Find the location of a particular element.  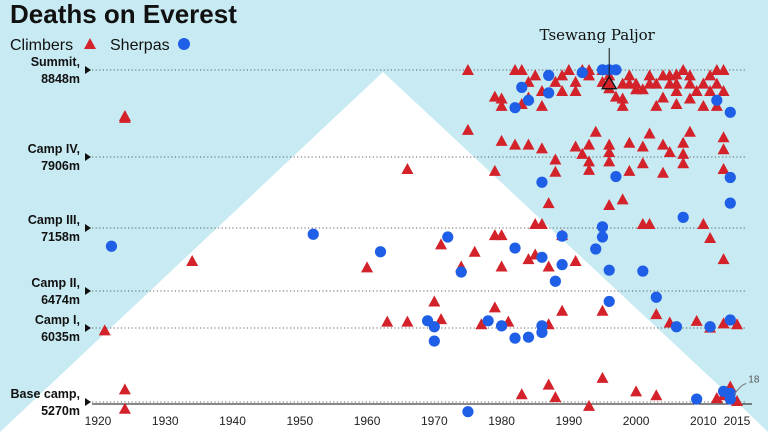

y-category-altitude: 5270m is located at coordinates (60, 411).